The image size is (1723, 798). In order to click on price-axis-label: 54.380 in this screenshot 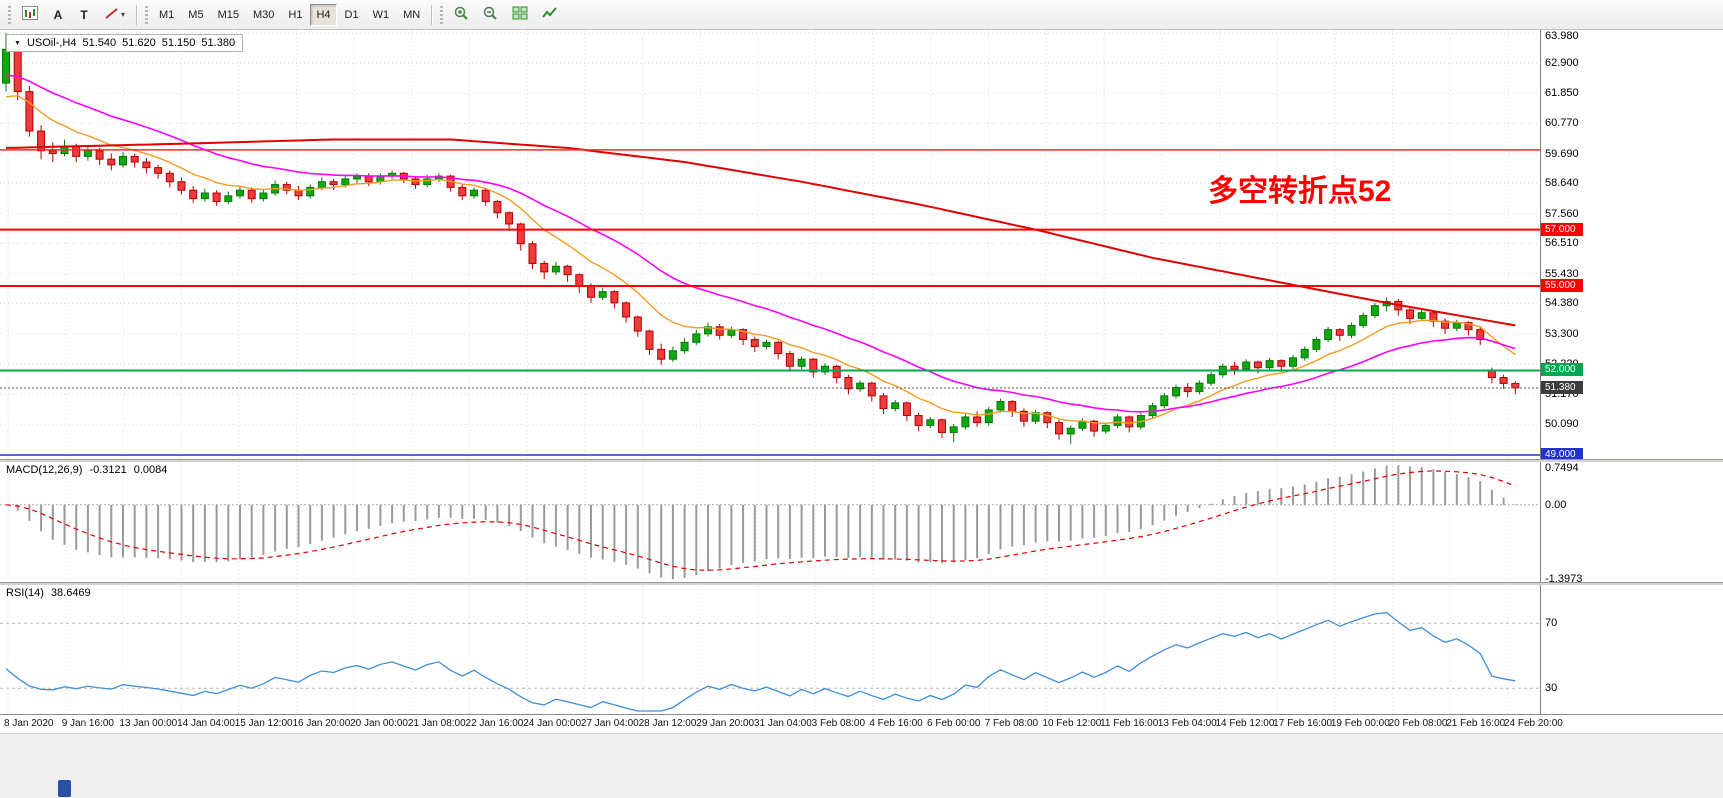, I will do `click(1562, 303)`.